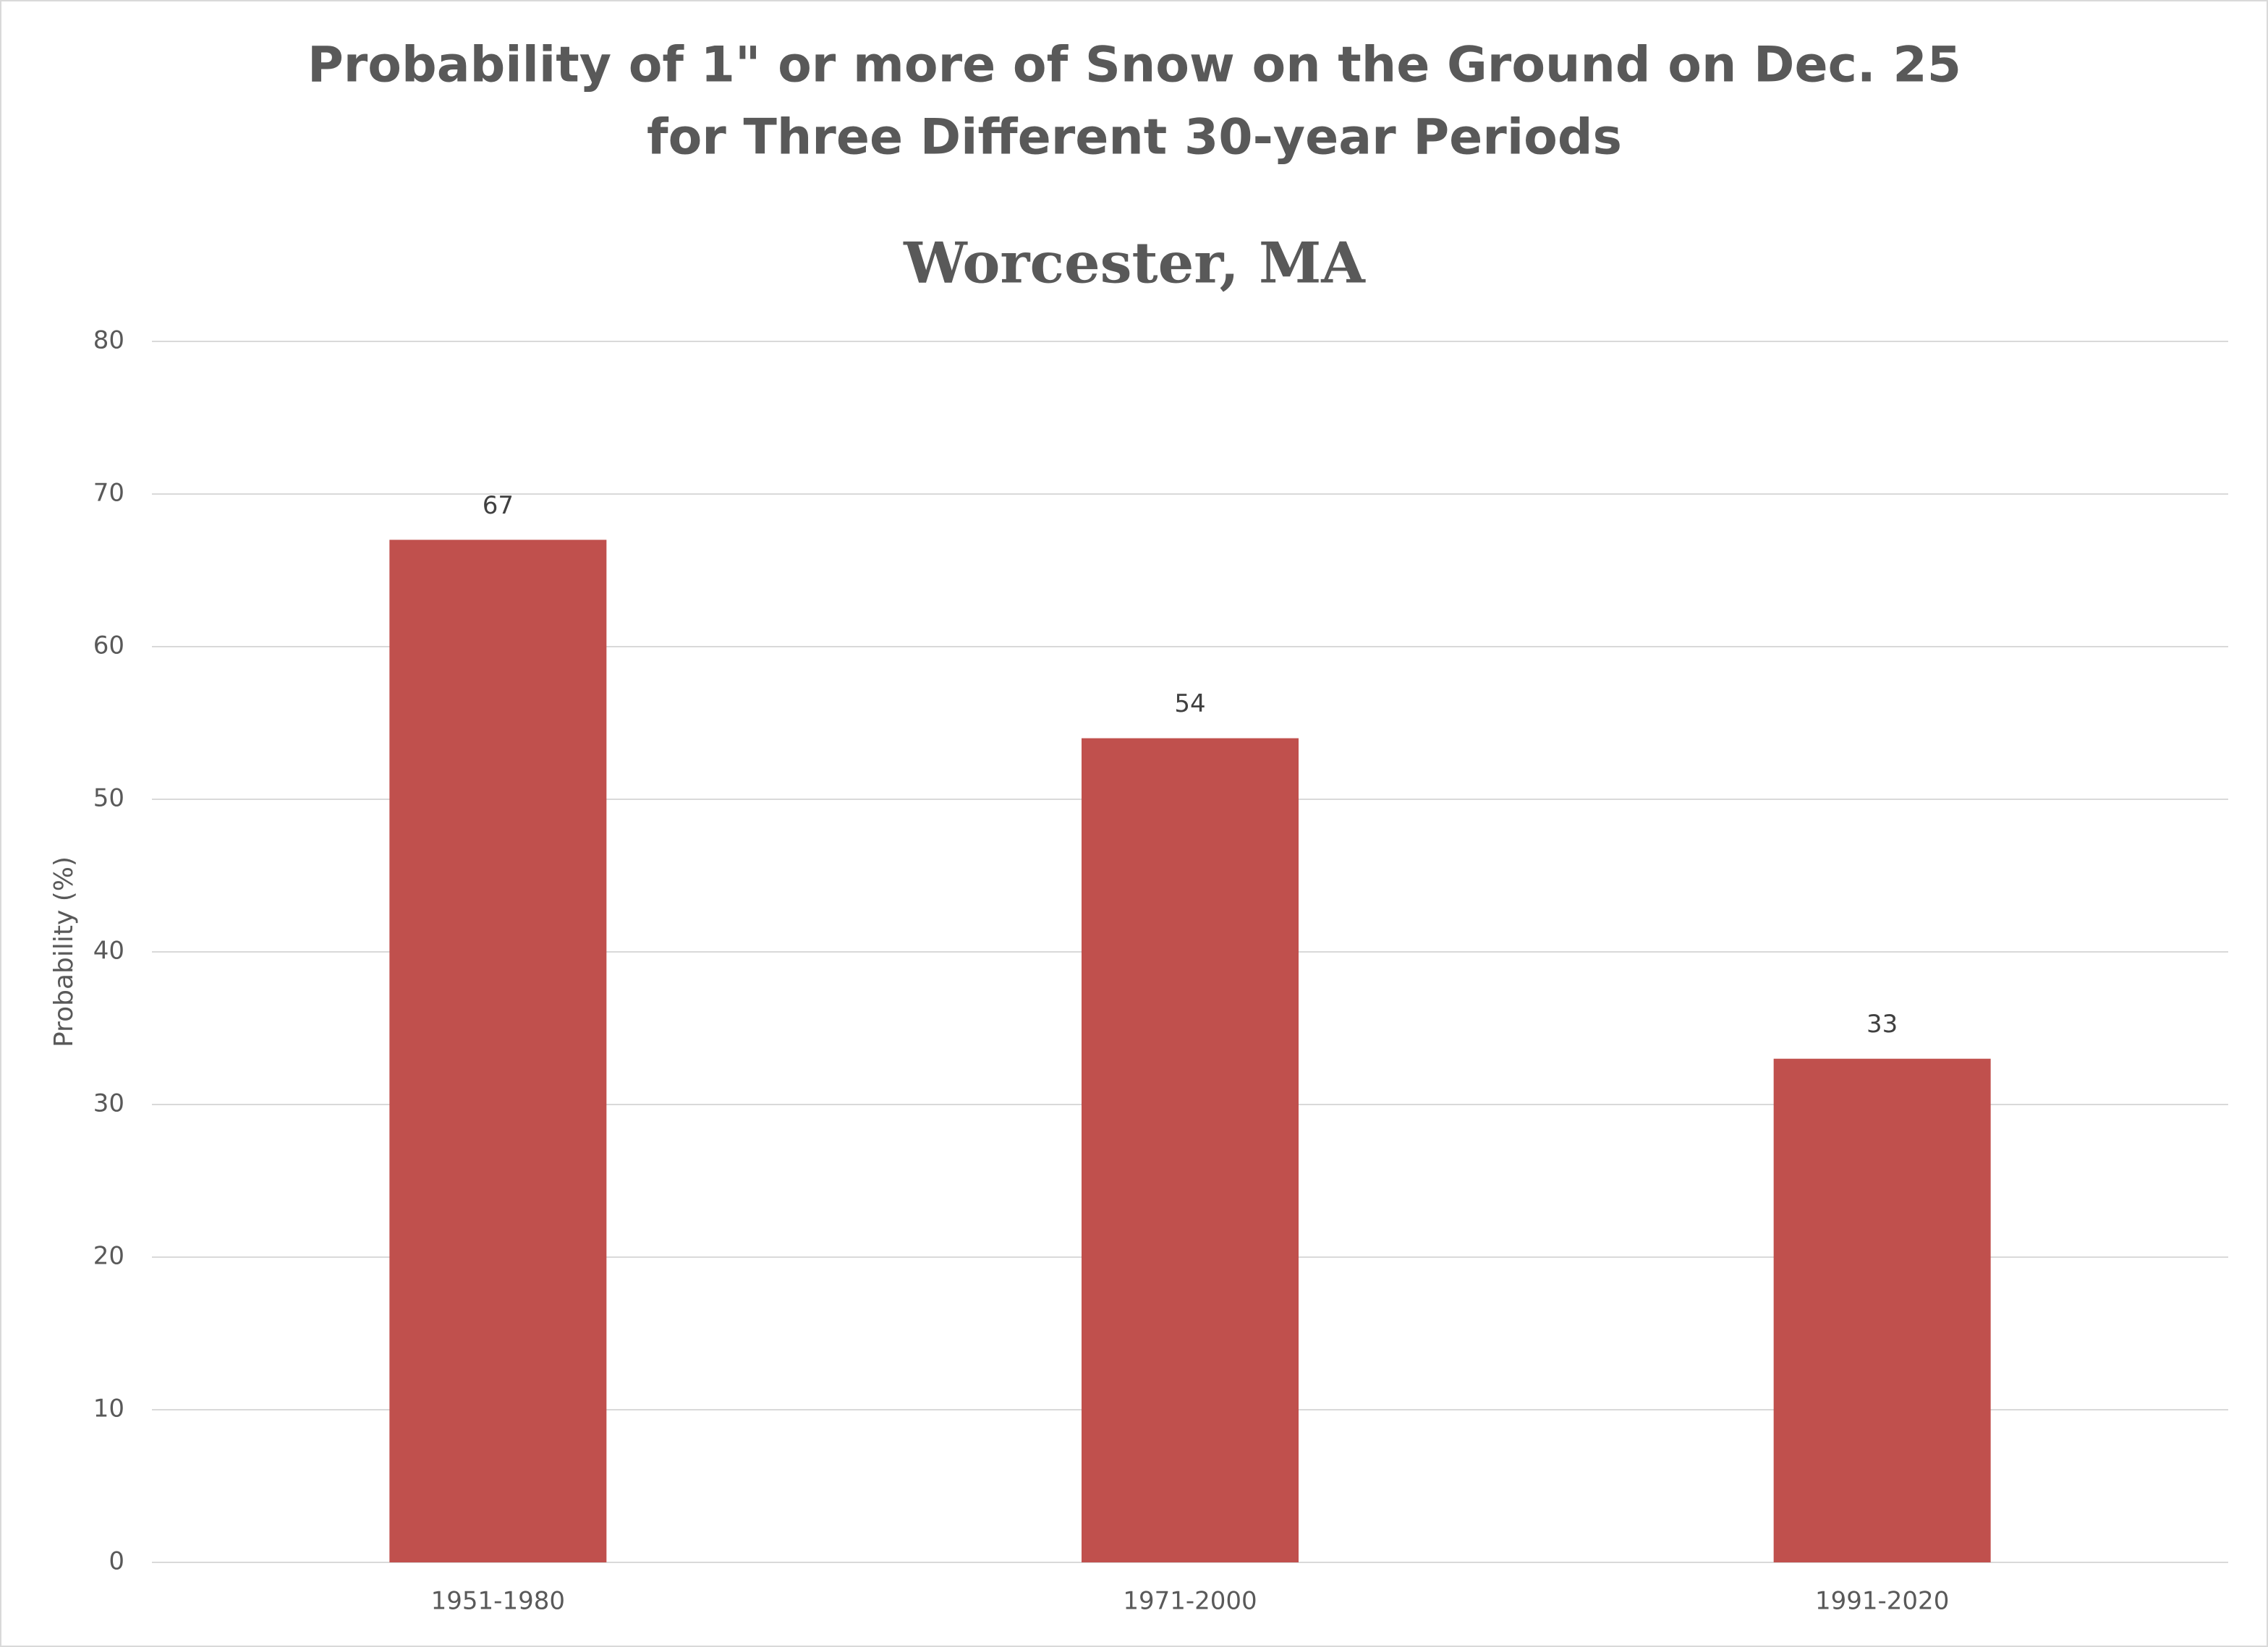 The image size is (2268, 1647). What do you see at coordinates (108, 340) in the screenshot?
I see `y-tick-label: 80` at bounding box center [108, 340].